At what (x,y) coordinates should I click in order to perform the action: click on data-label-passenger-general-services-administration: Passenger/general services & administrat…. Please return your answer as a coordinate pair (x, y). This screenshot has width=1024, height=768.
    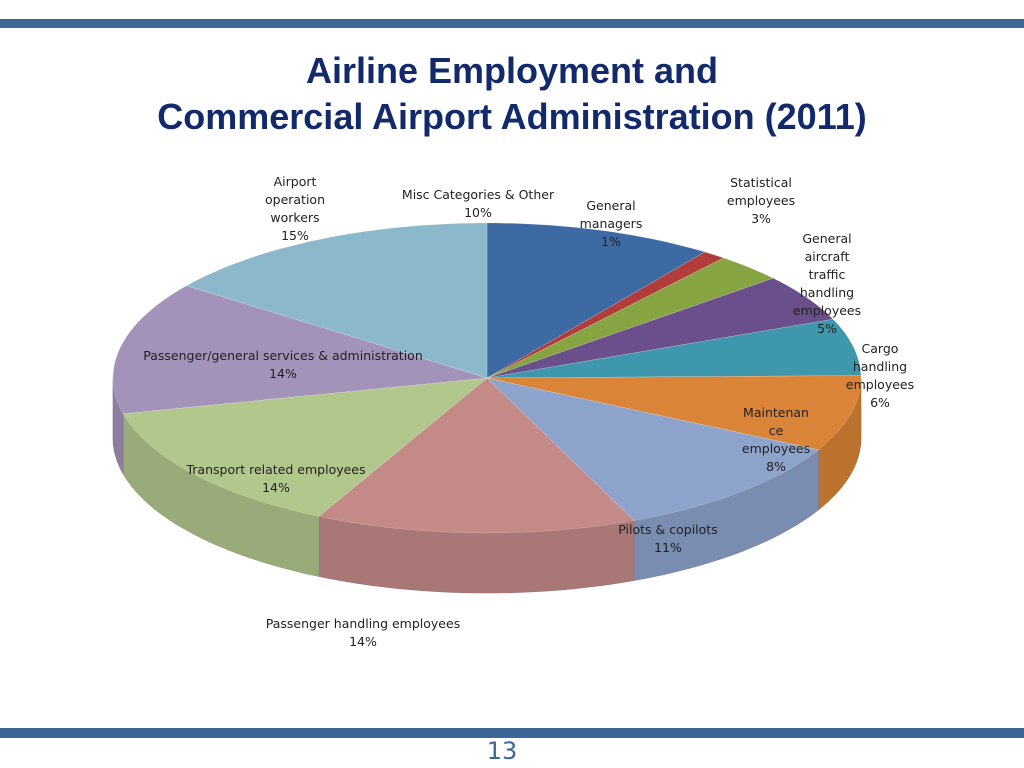
    Looking at the image, I should click on (283, 364).